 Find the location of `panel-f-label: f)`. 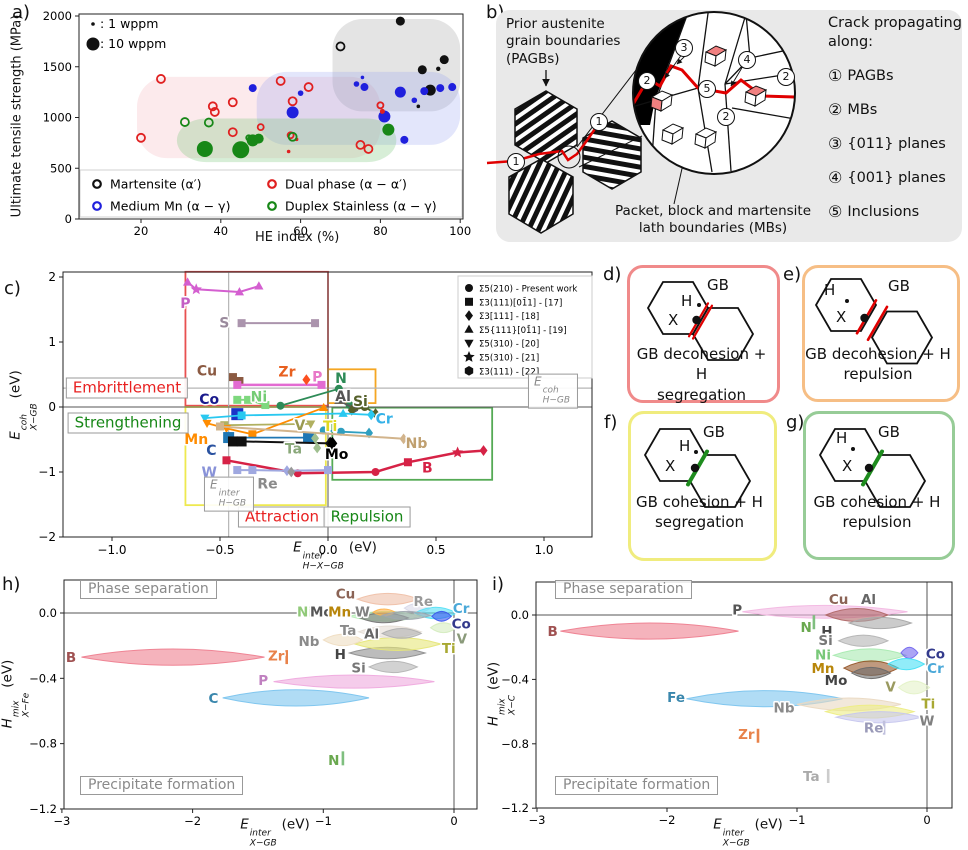

panel-f-label: f) is located at coordinates (611, 422).